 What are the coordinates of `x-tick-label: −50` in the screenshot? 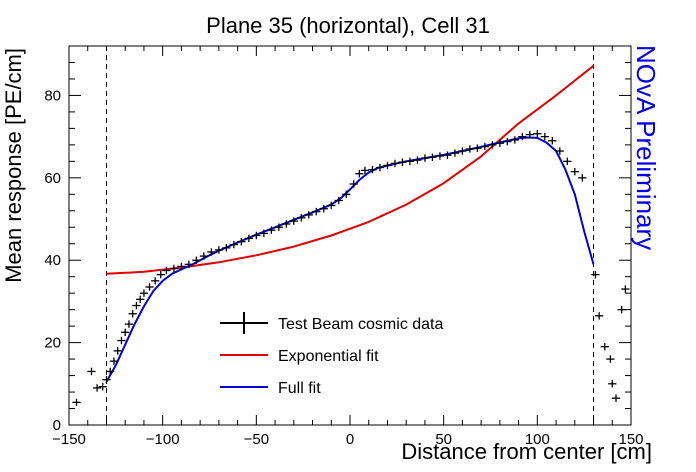 It's located at (256, 439).